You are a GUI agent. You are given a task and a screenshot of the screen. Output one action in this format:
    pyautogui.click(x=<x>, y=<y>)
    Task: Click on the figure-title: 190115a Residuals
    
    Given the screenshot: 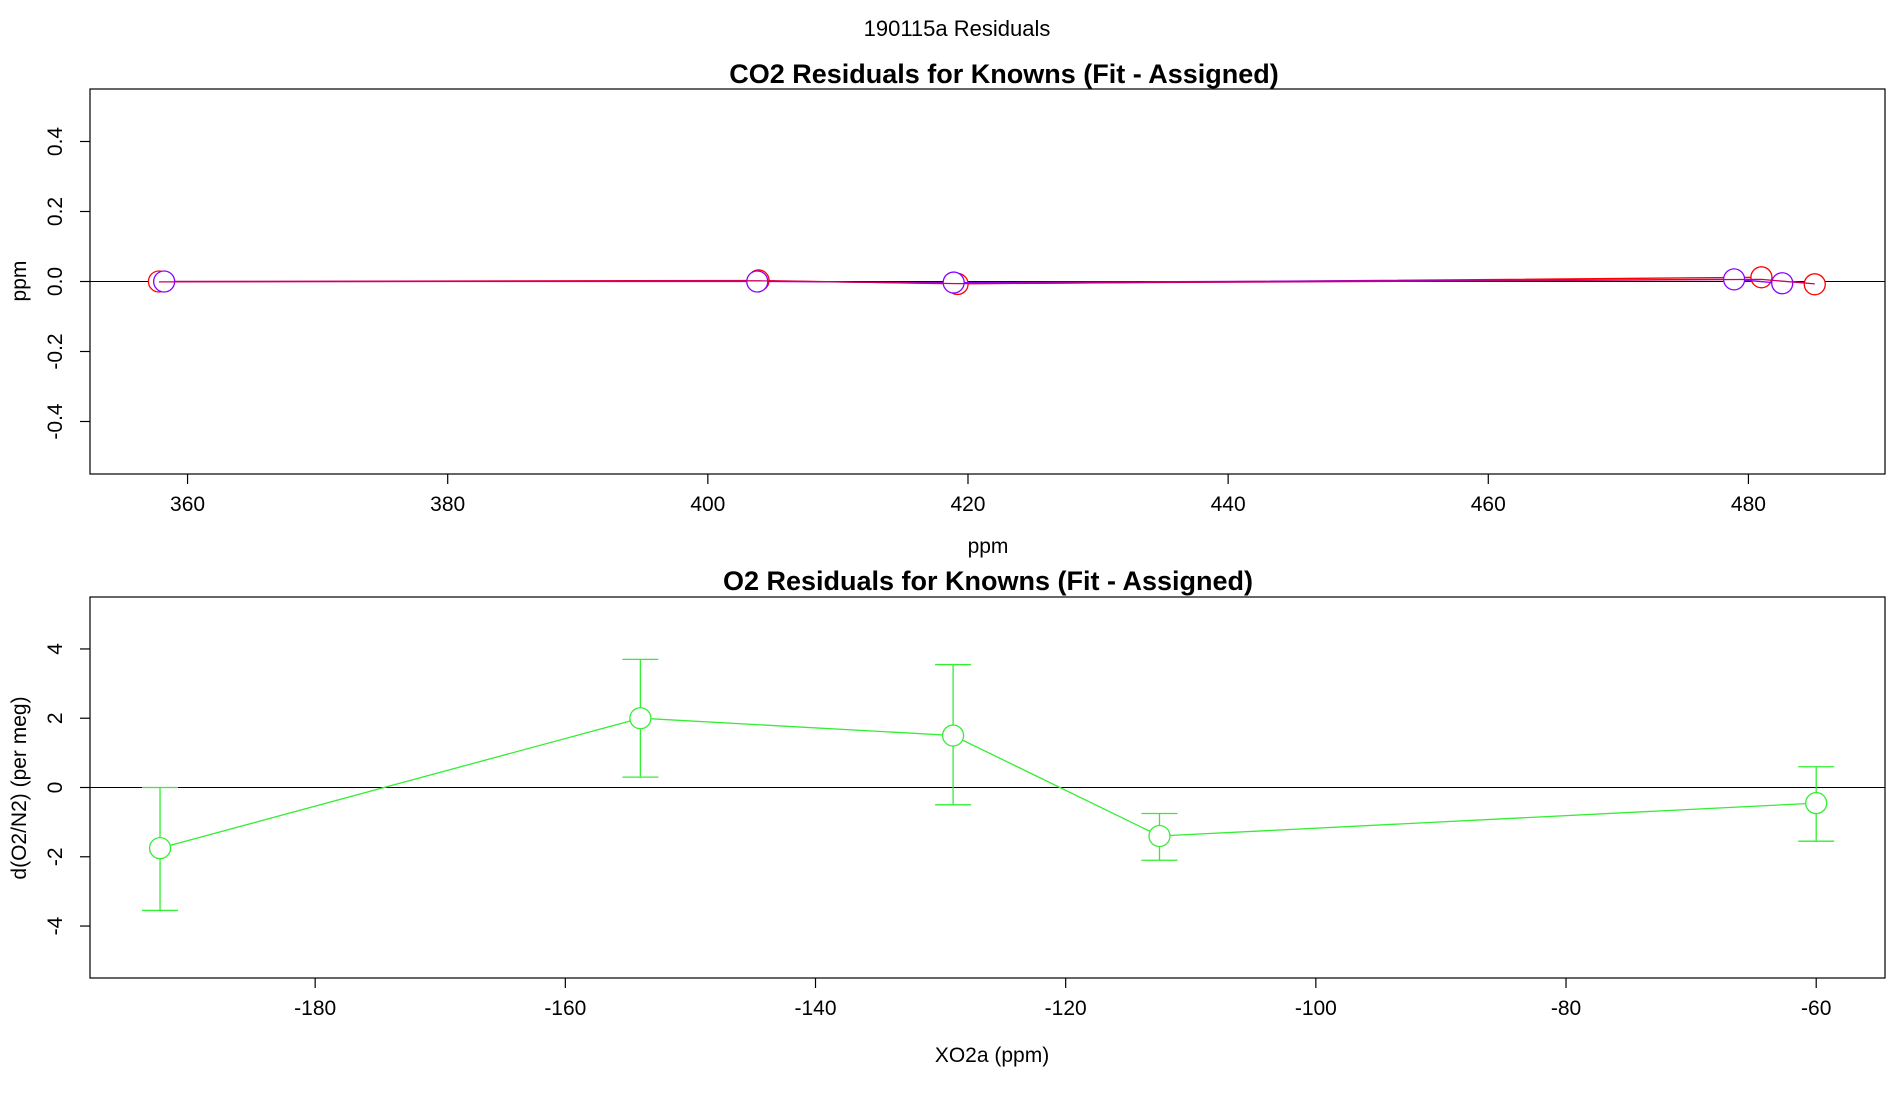 What is the action you would take?
    pyautogui.click(x=957, y=28)
    